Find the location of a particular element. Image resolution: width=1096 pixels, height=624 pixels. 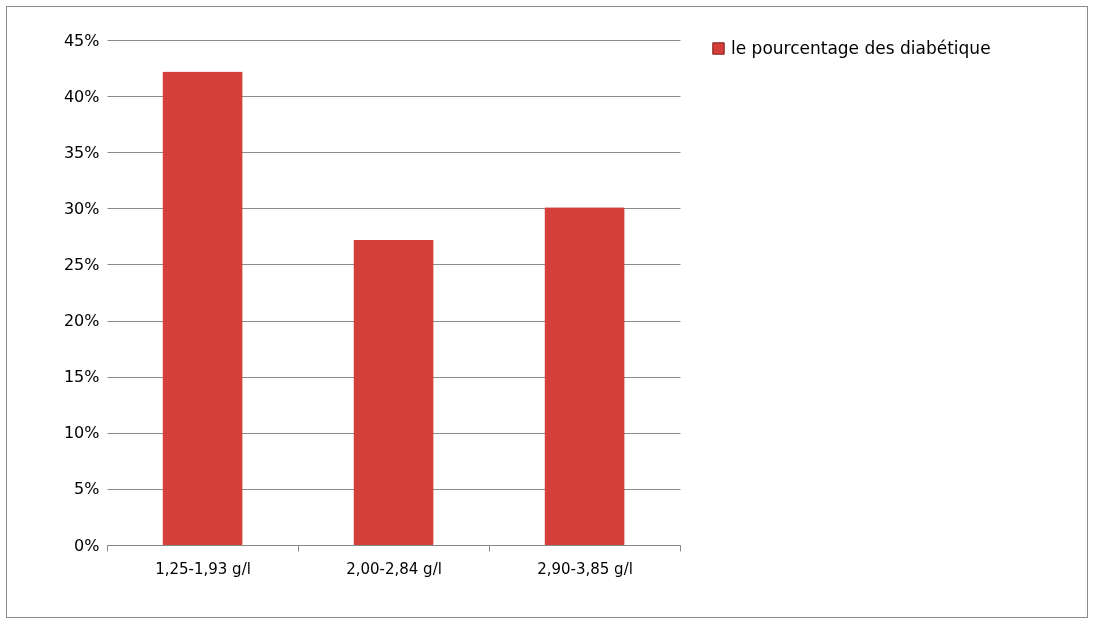

y-tick-label: 15% is located at coordinates (81, 377).